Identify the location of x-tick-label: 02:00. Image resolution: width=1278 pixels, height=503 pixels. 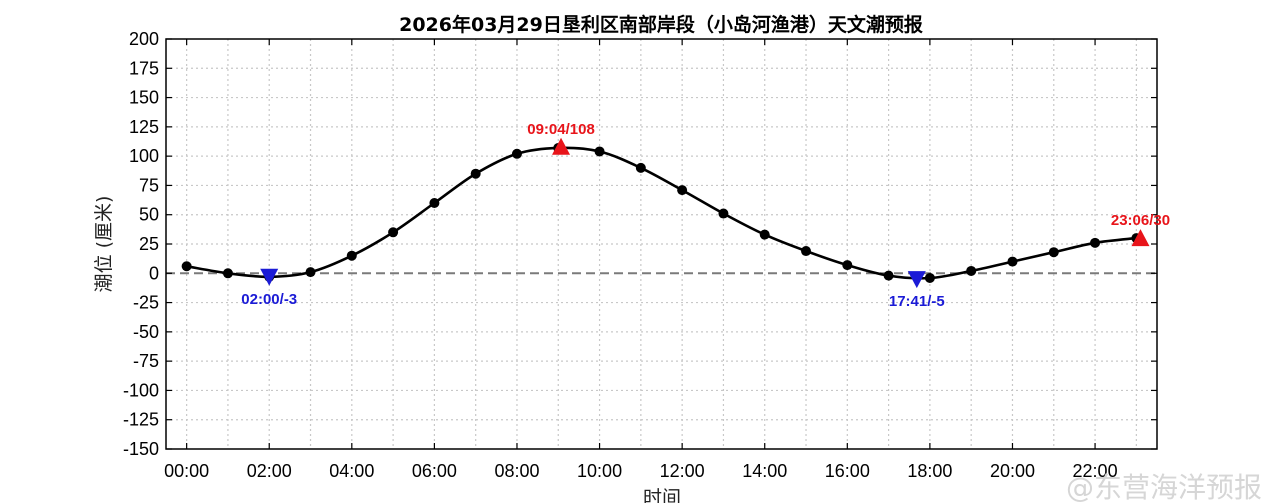
(269, 471).